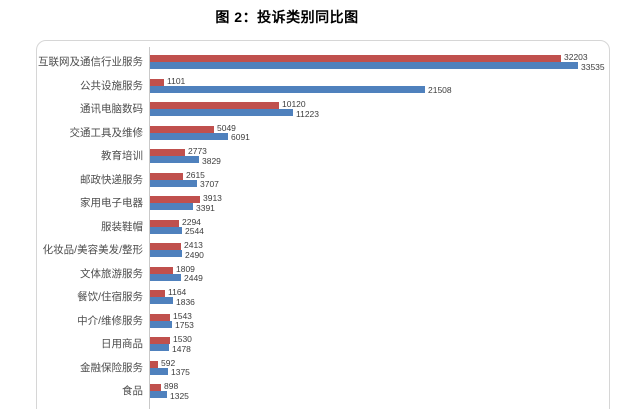 The height and width of the screenshot is (409, 633). Describe the element at coordinates (132, 391) in the screenshot. I see `category-label: 食品` at that location.